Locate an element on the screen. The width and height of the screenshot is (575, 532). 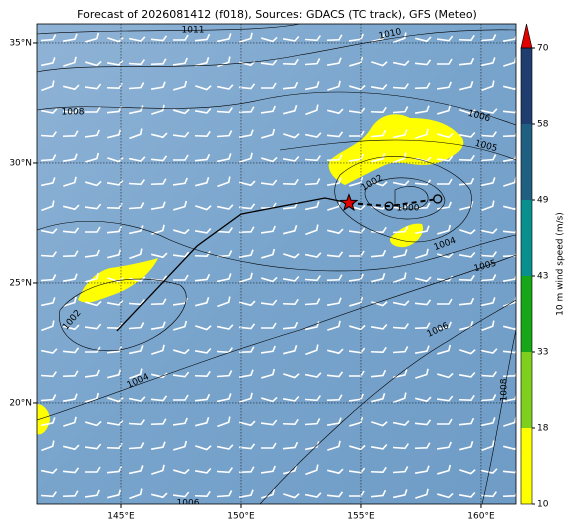
y-tick-label: 20°N is located at coordinates (20, 403).